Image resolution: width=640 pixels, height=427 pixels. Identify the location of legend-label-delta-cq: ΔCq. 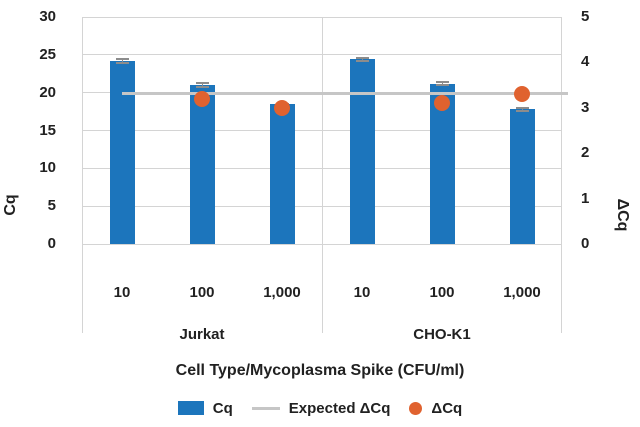
(447, 408).